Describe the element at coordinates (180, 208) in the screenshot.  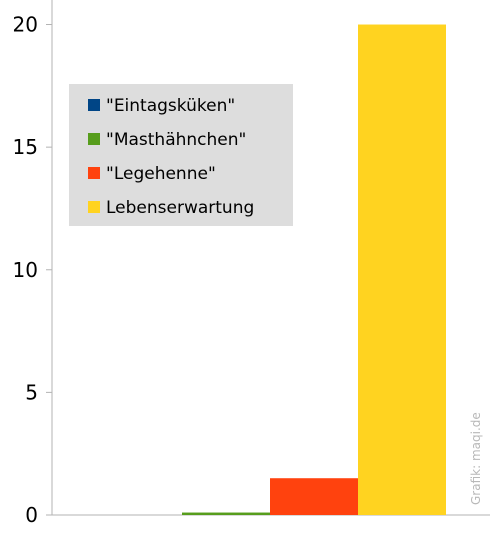
I see `legend-label: Lebenserwartung` at that location.